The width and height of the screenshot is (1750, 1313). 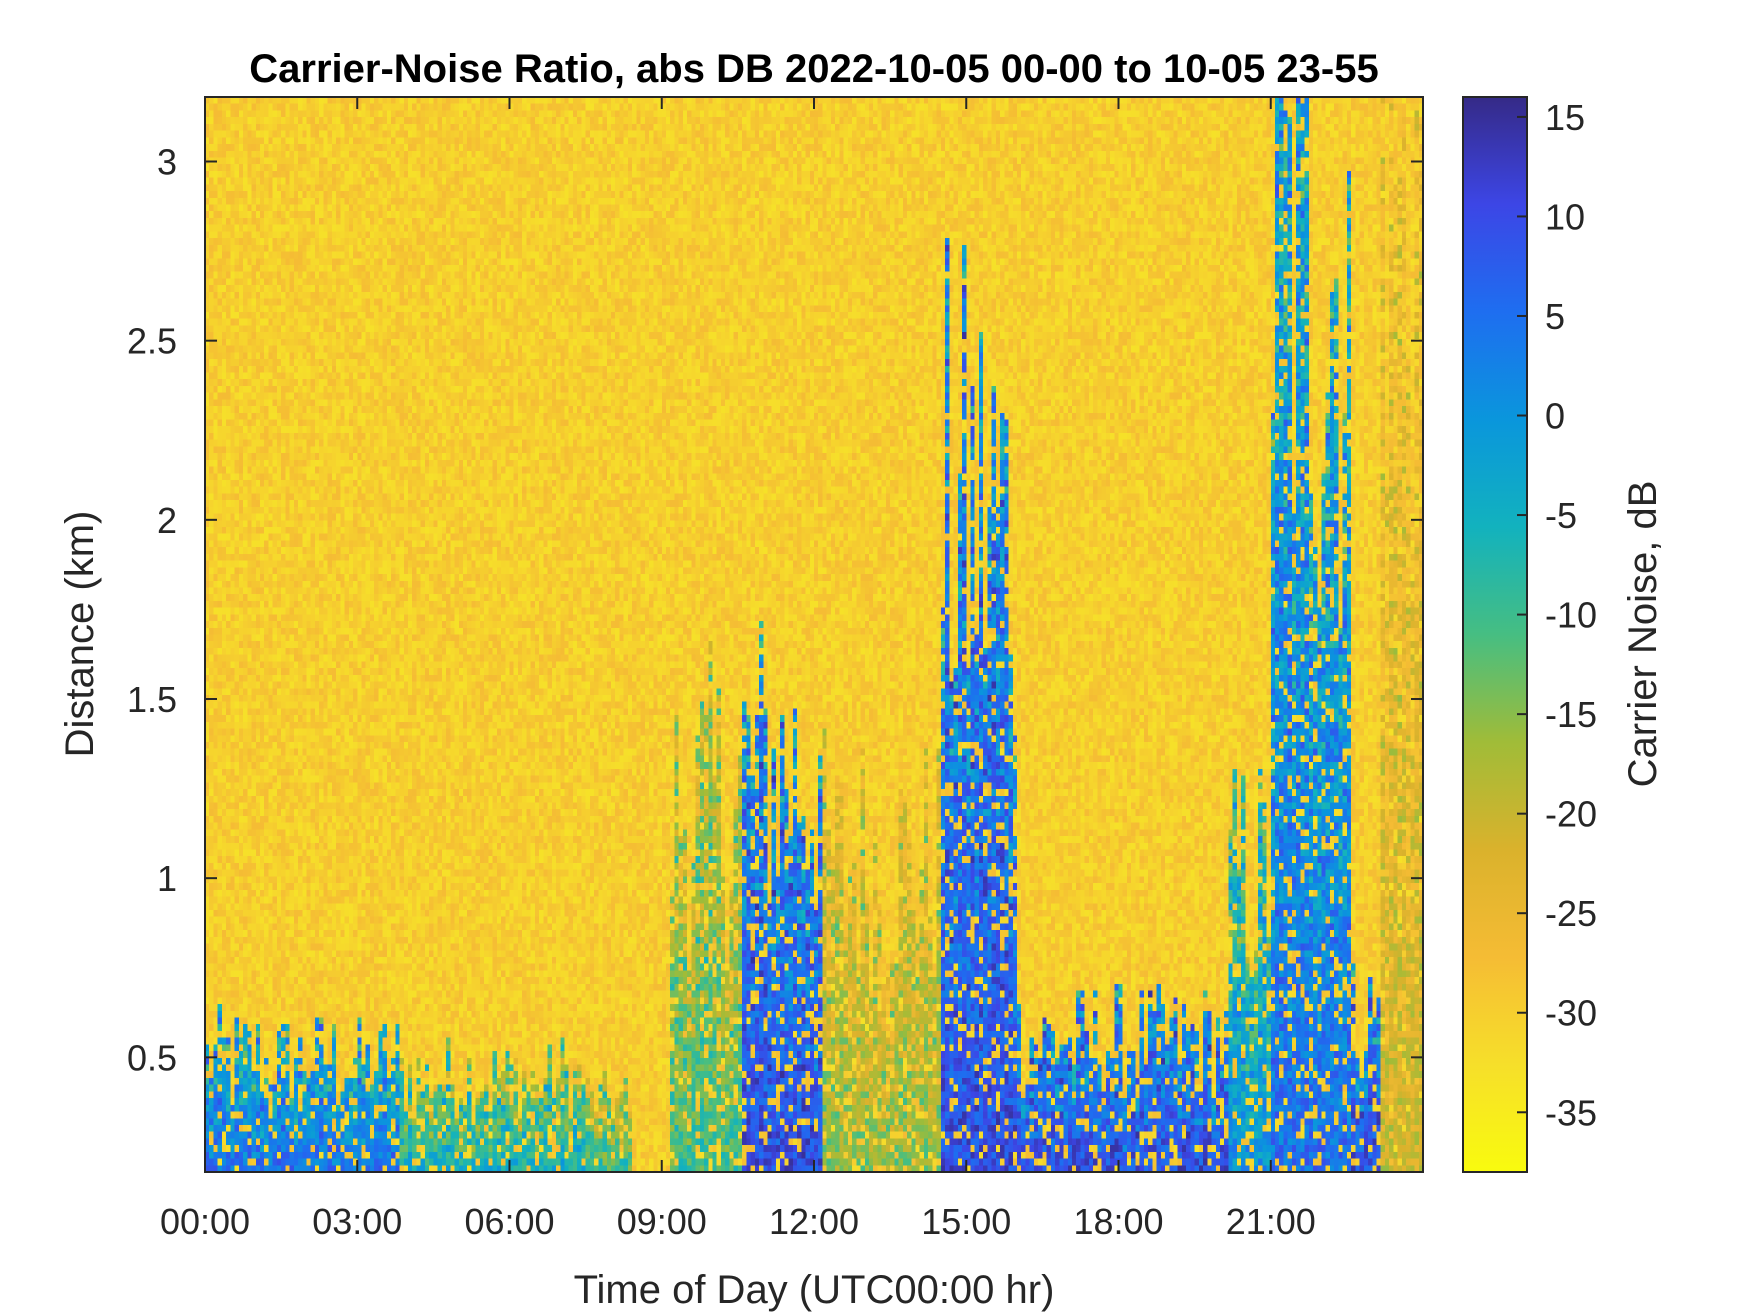 What do you see at coordinates (1555, 416) in the screenshot?
I see `colorbar-tick-label: 0` at bounding box center [1555, 416].